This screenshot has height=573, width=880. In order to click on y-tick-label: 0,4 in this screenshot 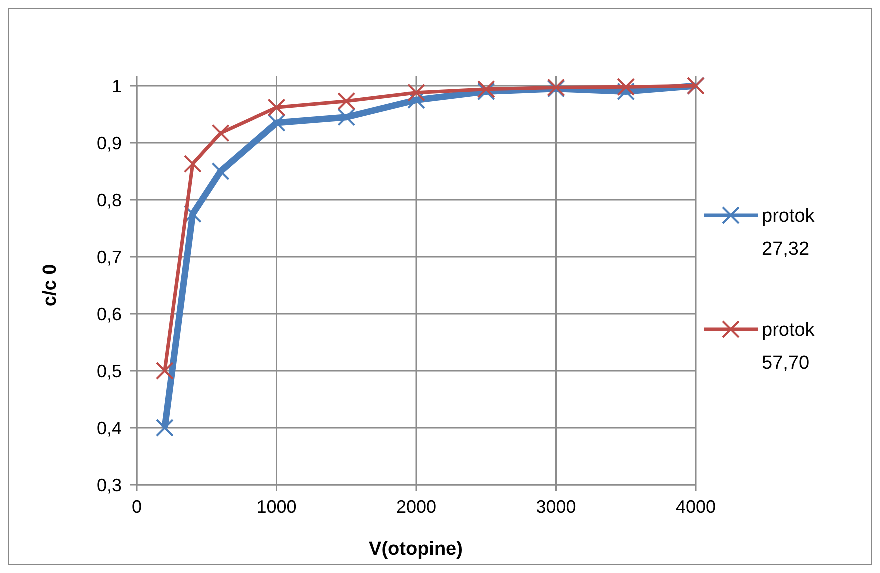, I will do `click(109, 428)`.